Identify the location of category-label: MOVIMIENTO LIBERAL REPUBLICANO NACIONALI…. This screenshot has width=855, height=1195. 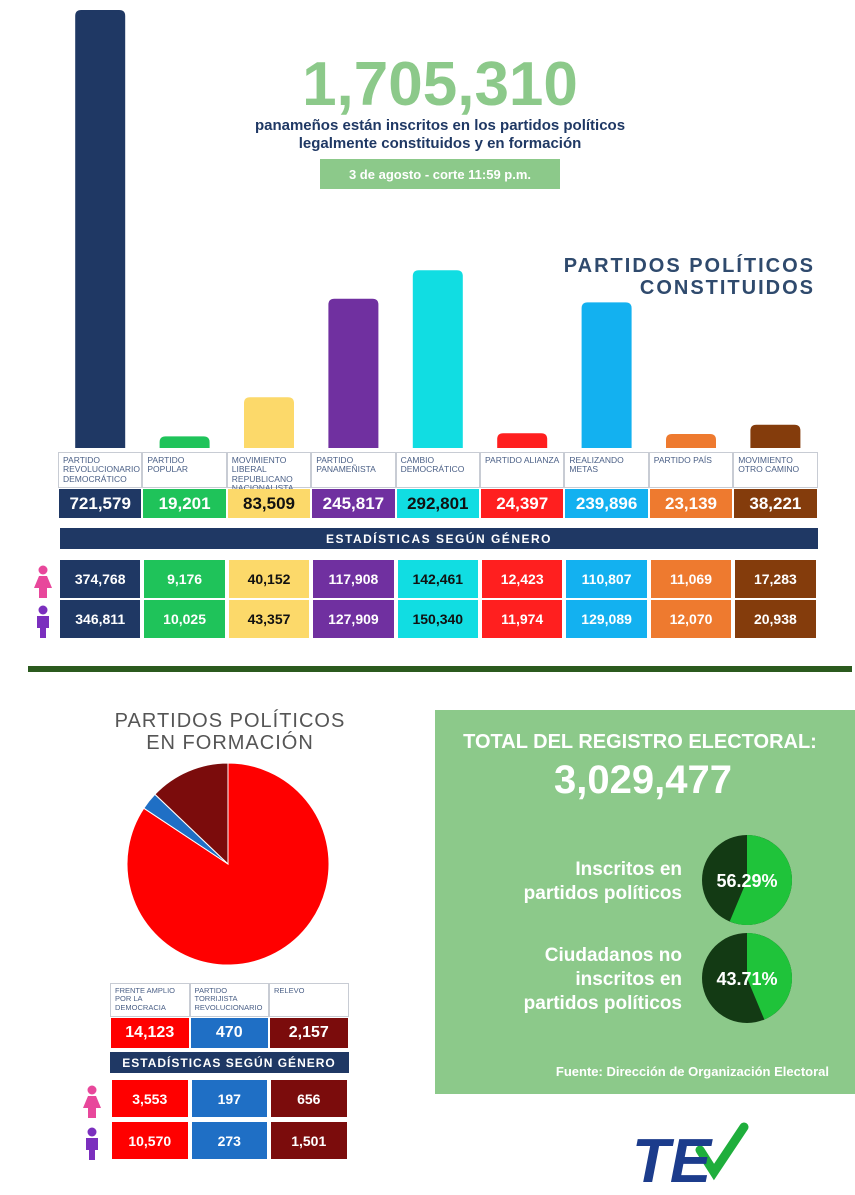
(269, 472).